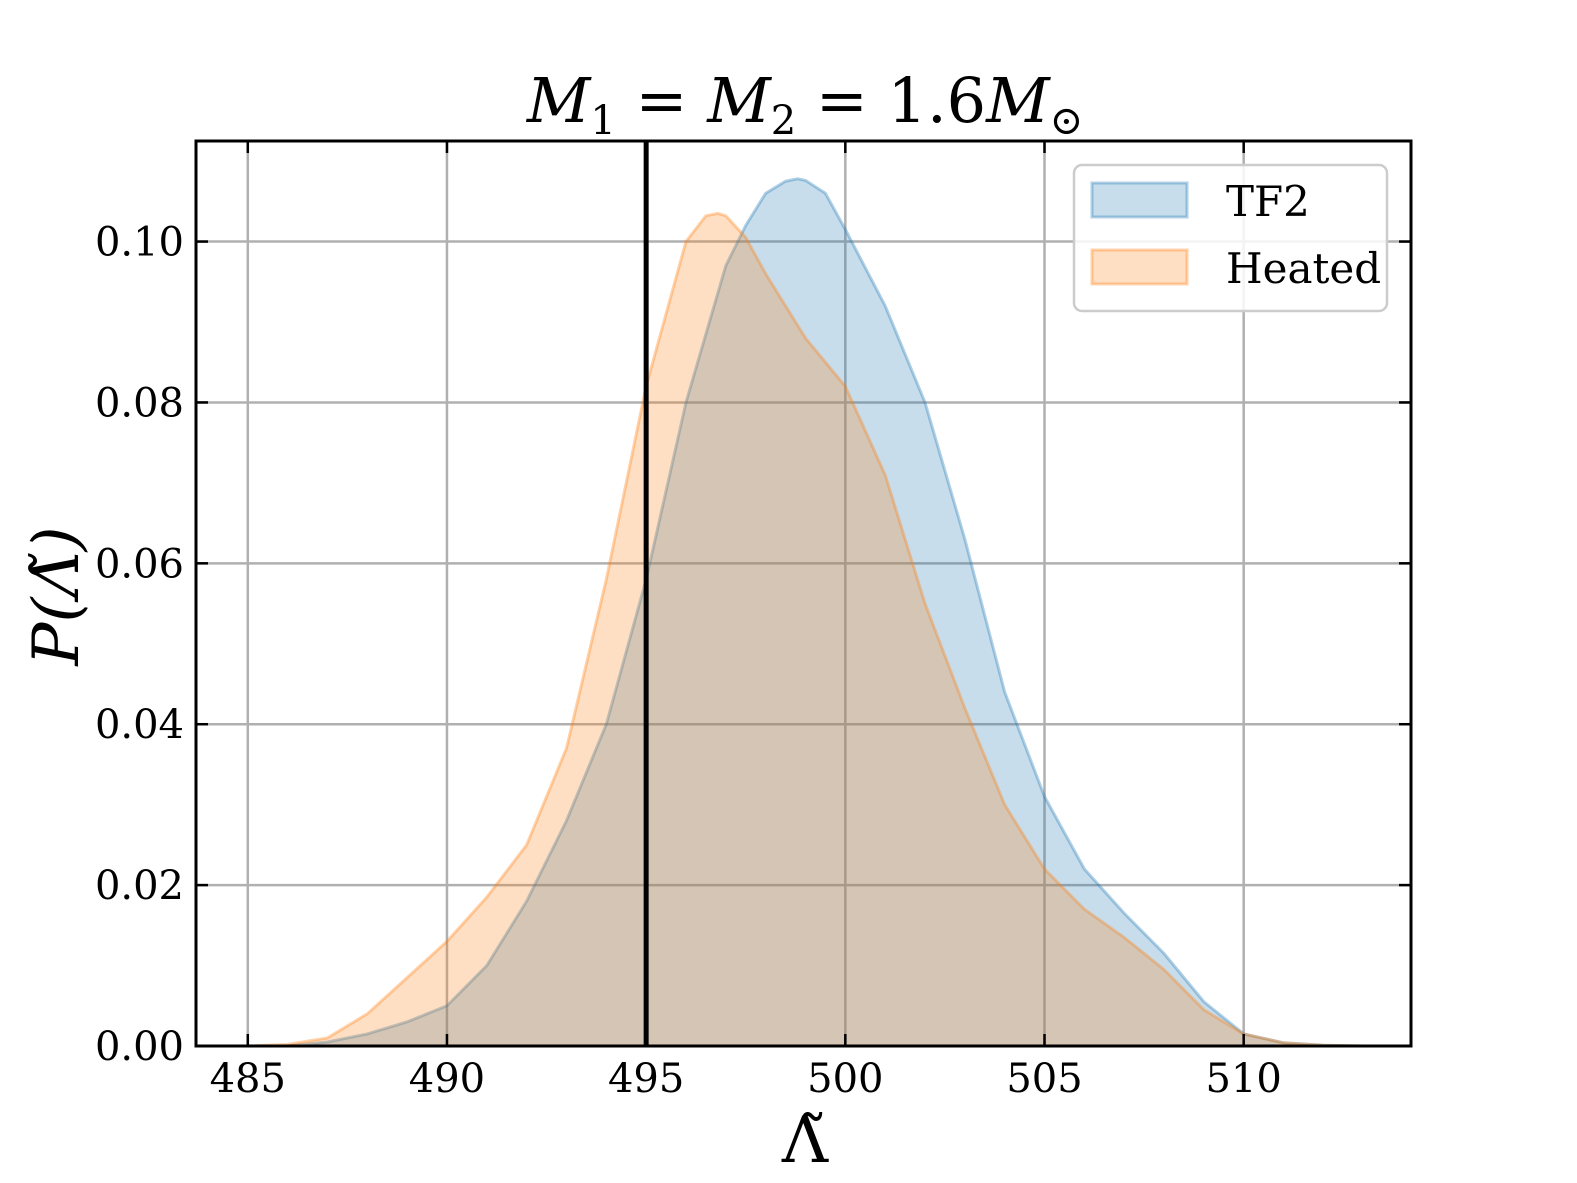 The height and width of the screenshot is (1183, 1577). Describe the element at coordinates (1139, 200) in the screenshot. I see `legend-swatch-tf2` at that location.